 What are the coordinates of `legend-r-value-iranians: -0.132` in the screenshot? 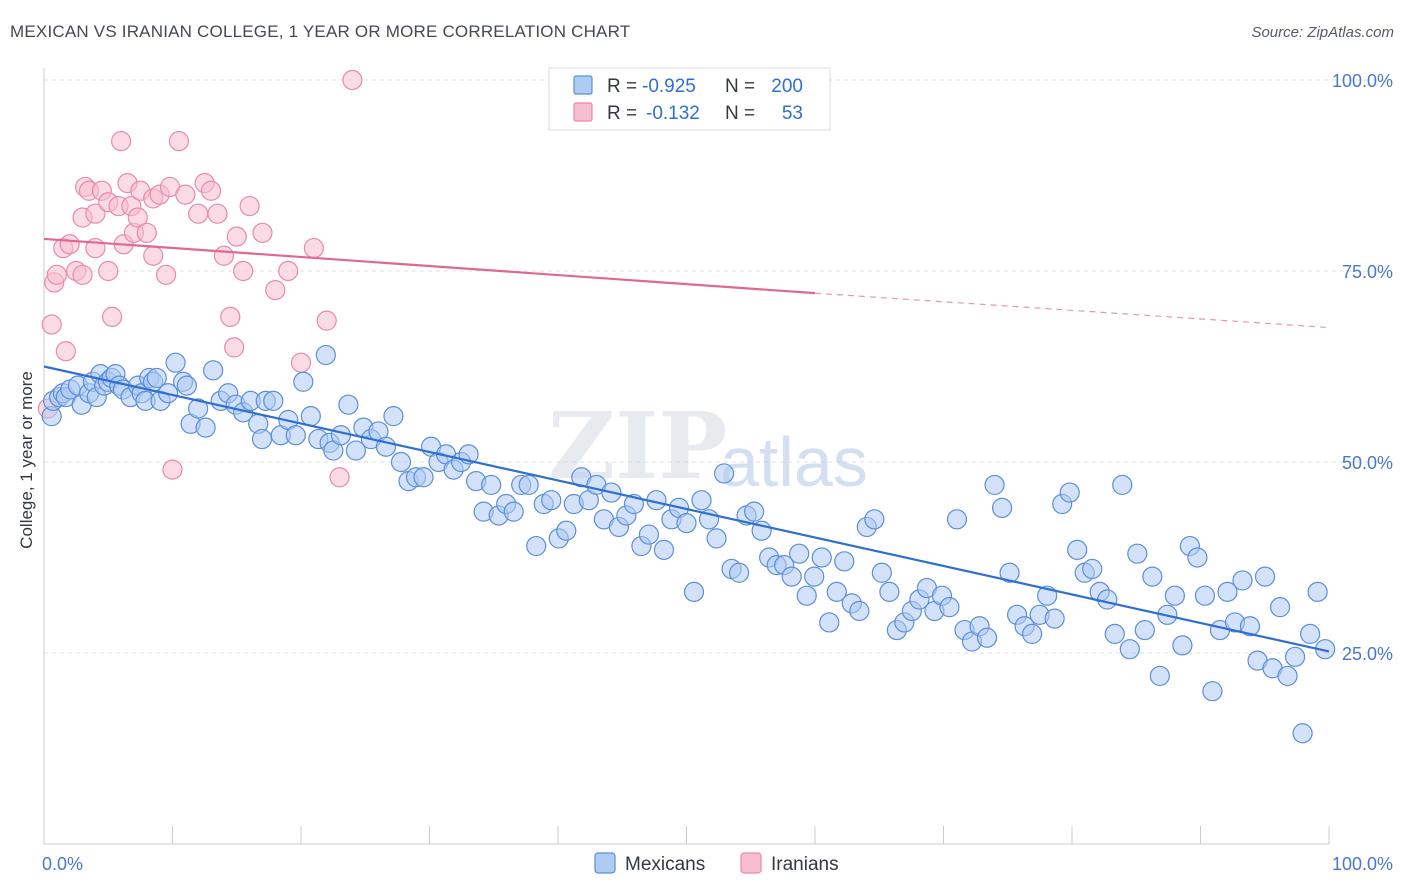 It's located at (673, 113).